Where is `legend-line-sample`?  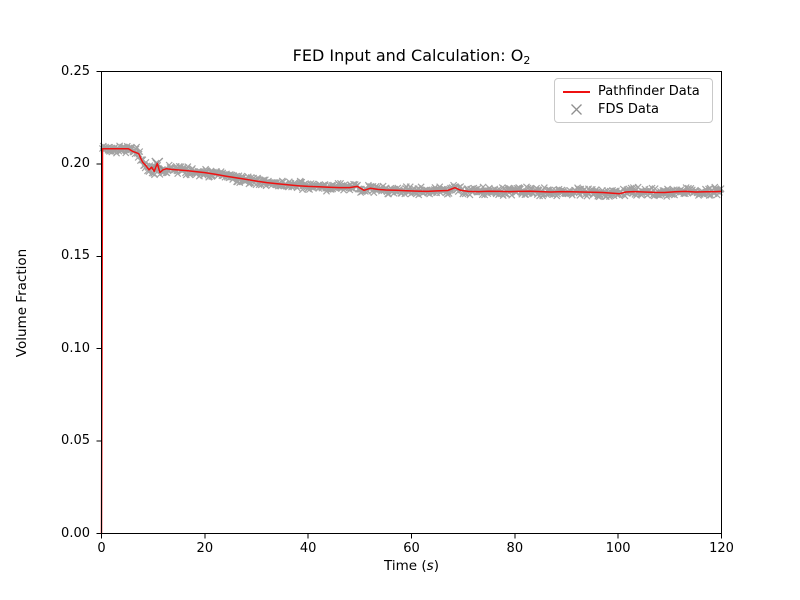 legend-line-sample is located at coordinates (576, 91).